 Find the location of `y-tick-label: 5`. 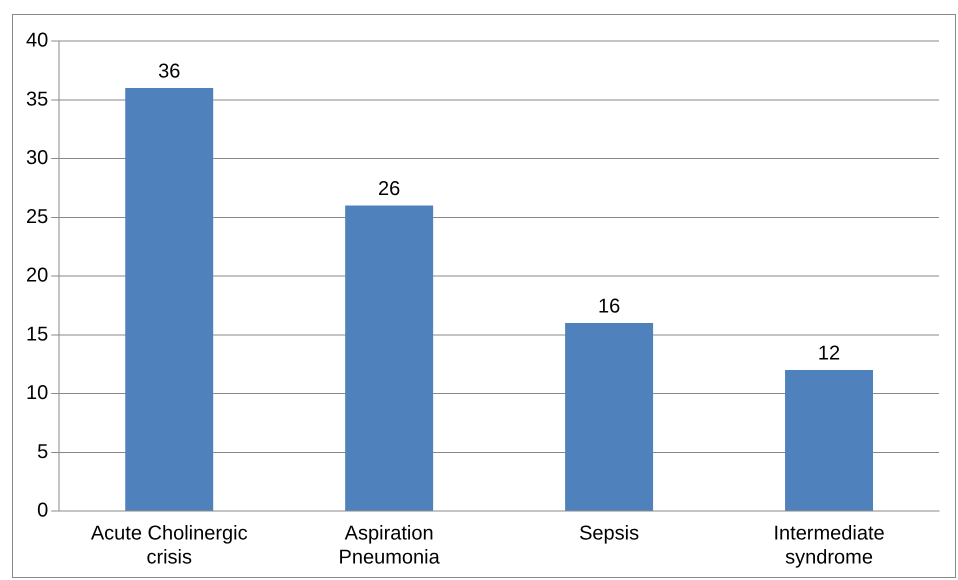

y-tick-label: 5 is located at coordinates (42, 451).